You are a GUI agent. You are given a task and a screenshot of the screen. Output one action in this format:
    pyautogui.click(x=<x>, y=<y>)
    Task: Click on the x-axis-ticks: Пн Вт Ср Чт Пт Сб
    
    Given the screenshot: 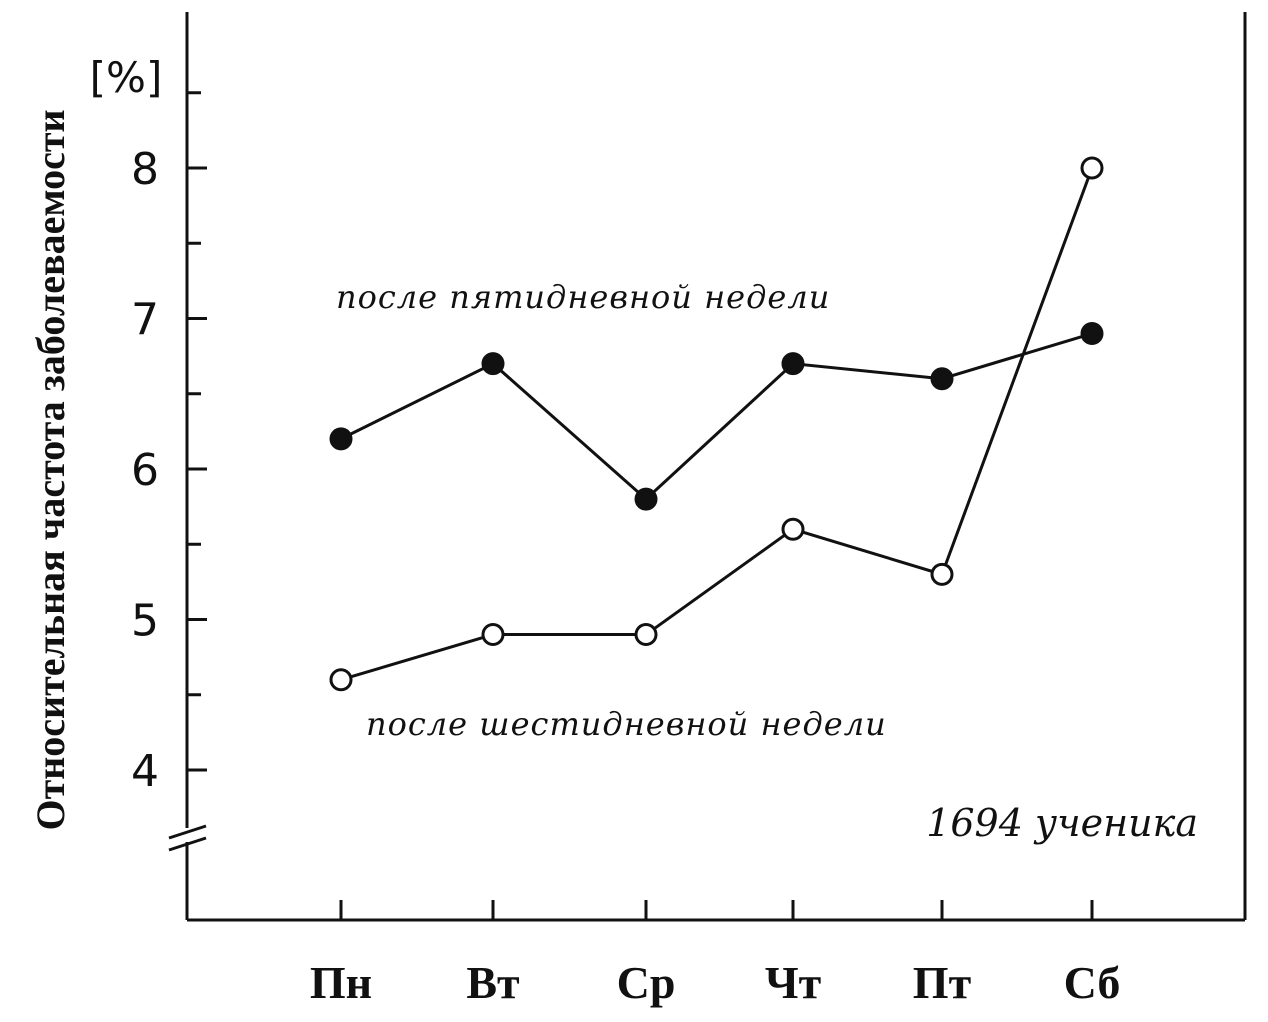 What is the action you would take?
    pyautogui.click(x=715, y=954)
    